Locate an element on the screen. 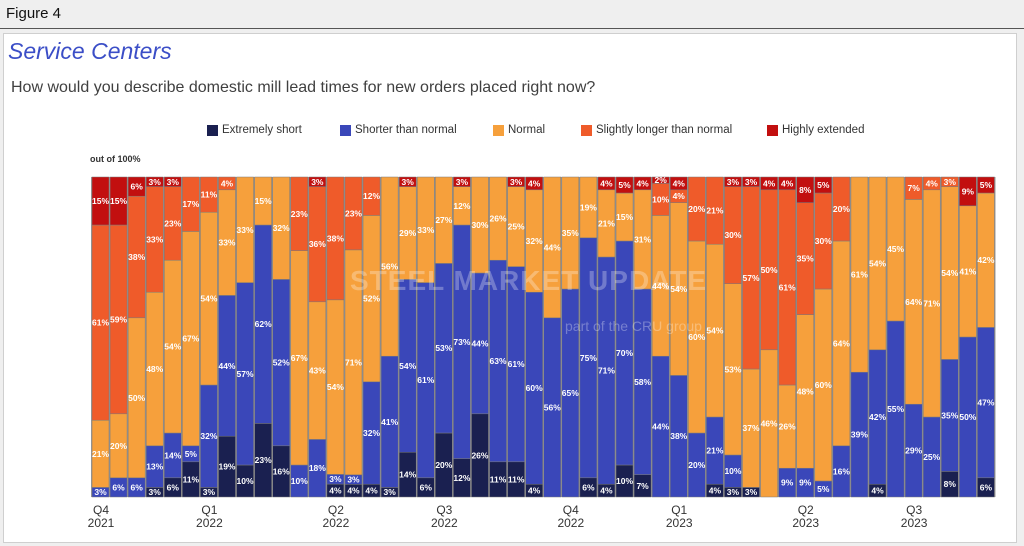 This screenshot has height=546, width=1024. bar-value-label: 70% is located at coordinates (624, 353).